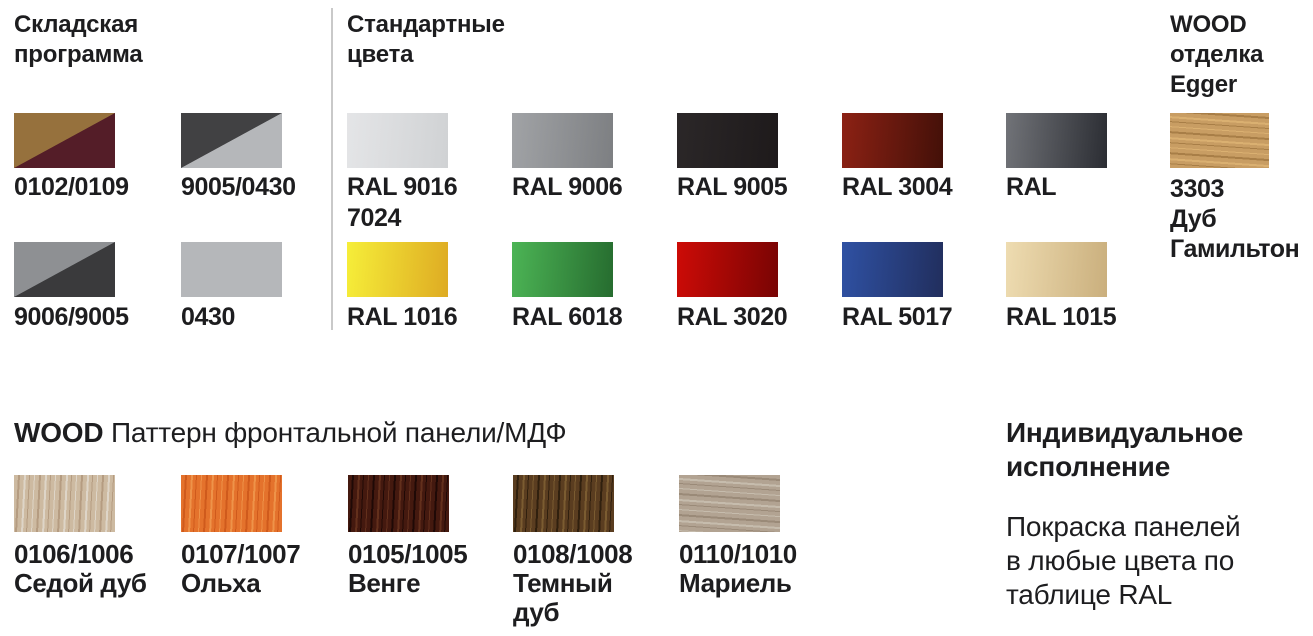  Describe the element at coordinates (208, 317) in the screenshot. I see `label-0430: 0430` at that location.